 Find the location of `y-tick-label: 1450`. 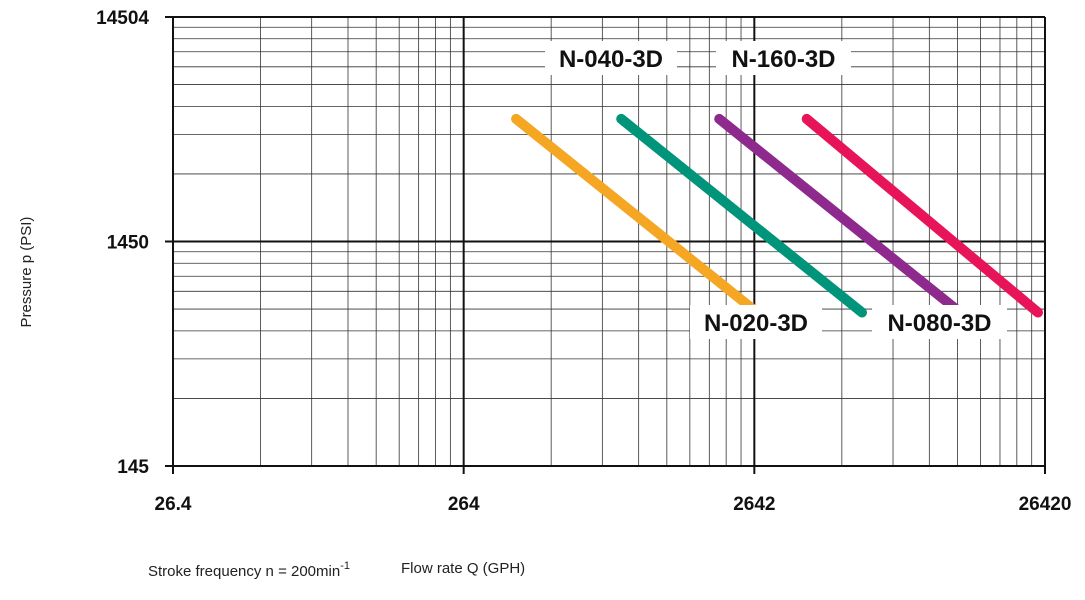

y-tick-label: 1450 is located at coordinates (128, 243).